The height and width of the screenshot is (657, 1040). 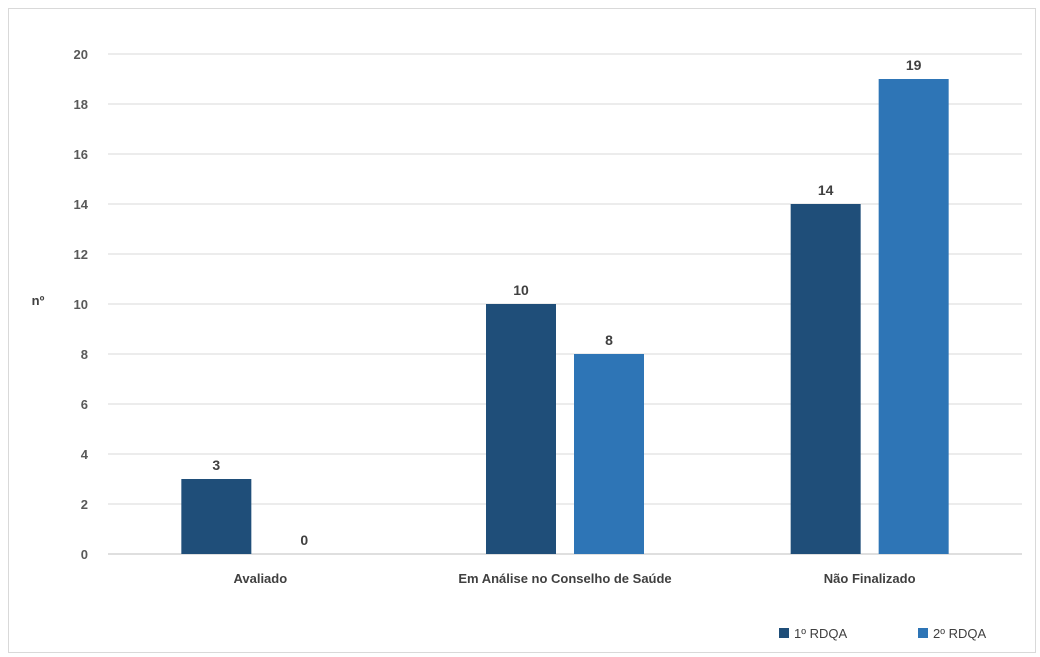 What do you see at coordinates (564, 578) in the screenshot?
I see `category-label: Em Análise no Conselho de Saúde` at bounding box center [564, 578].